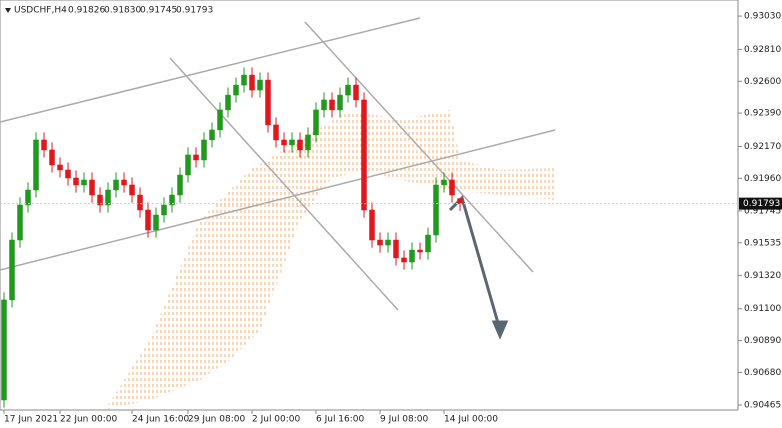 Image resolution: width=782 pixels, height=428 pixels. What do you see at coordinates (762, 147) in the screenshot?
I see `y-tick-label: 0.92170` at bounding box center [762, 147].